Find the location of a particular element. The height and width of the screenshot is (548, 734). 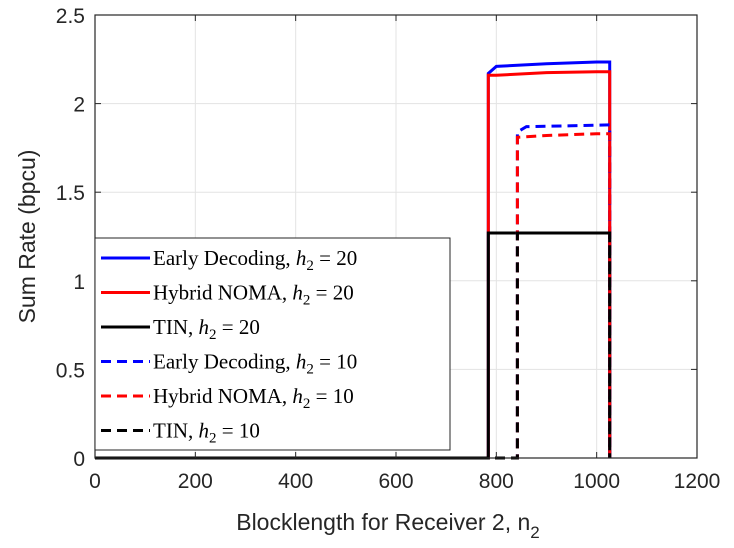

legend-entry-1: Early Decoding, h2 = 20 is located at coordinates (255, 260).